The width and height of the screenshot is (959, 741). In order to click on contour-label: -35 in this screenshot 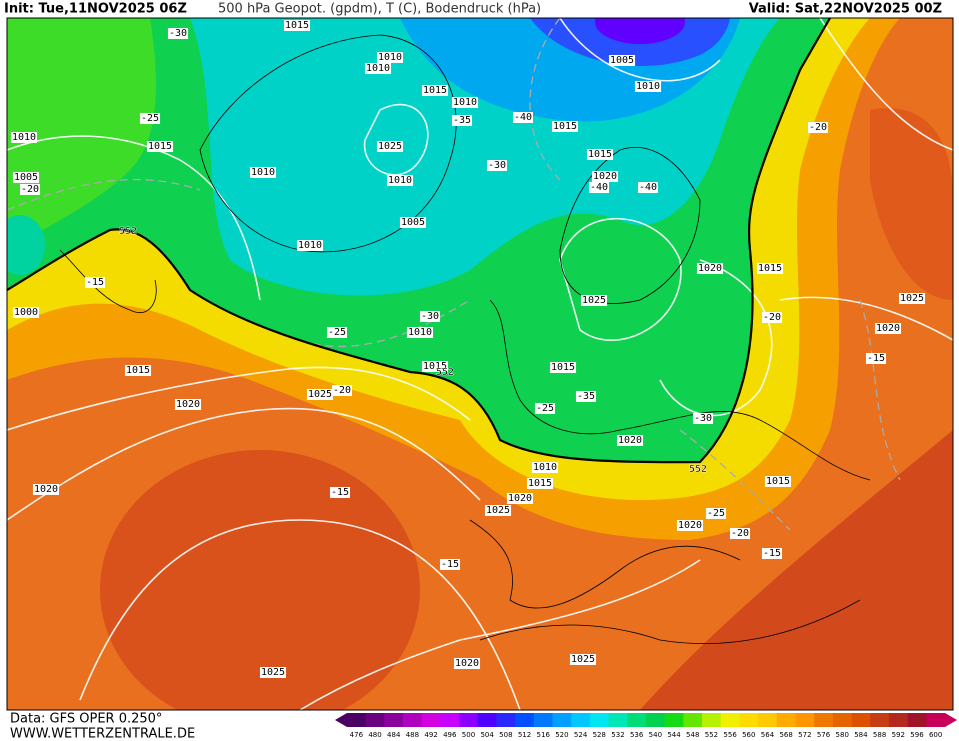, I will do `click(586, 396)`.